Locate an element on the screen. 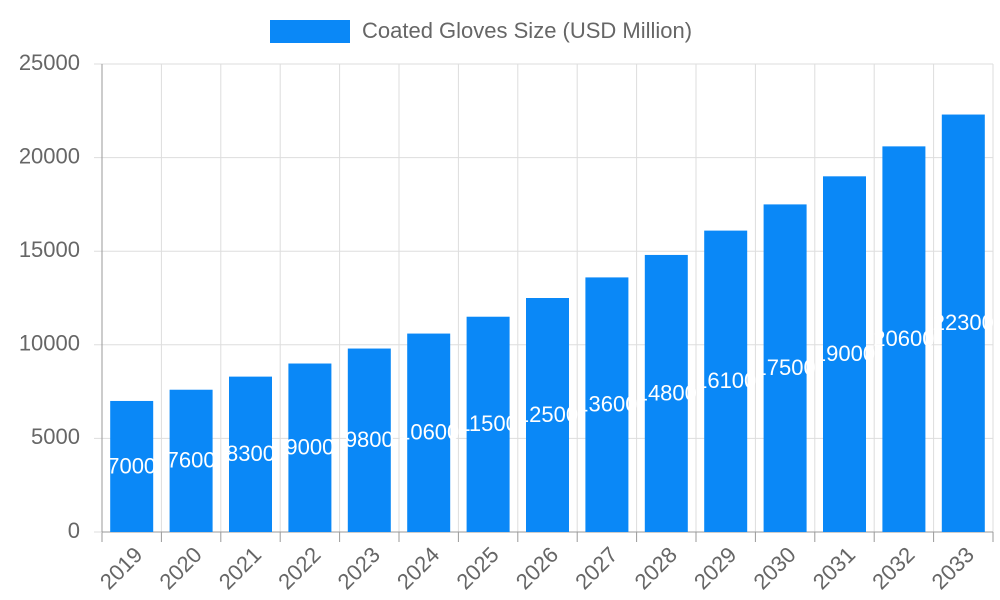  value-label: 9800 is located at coordinates (369, 439).